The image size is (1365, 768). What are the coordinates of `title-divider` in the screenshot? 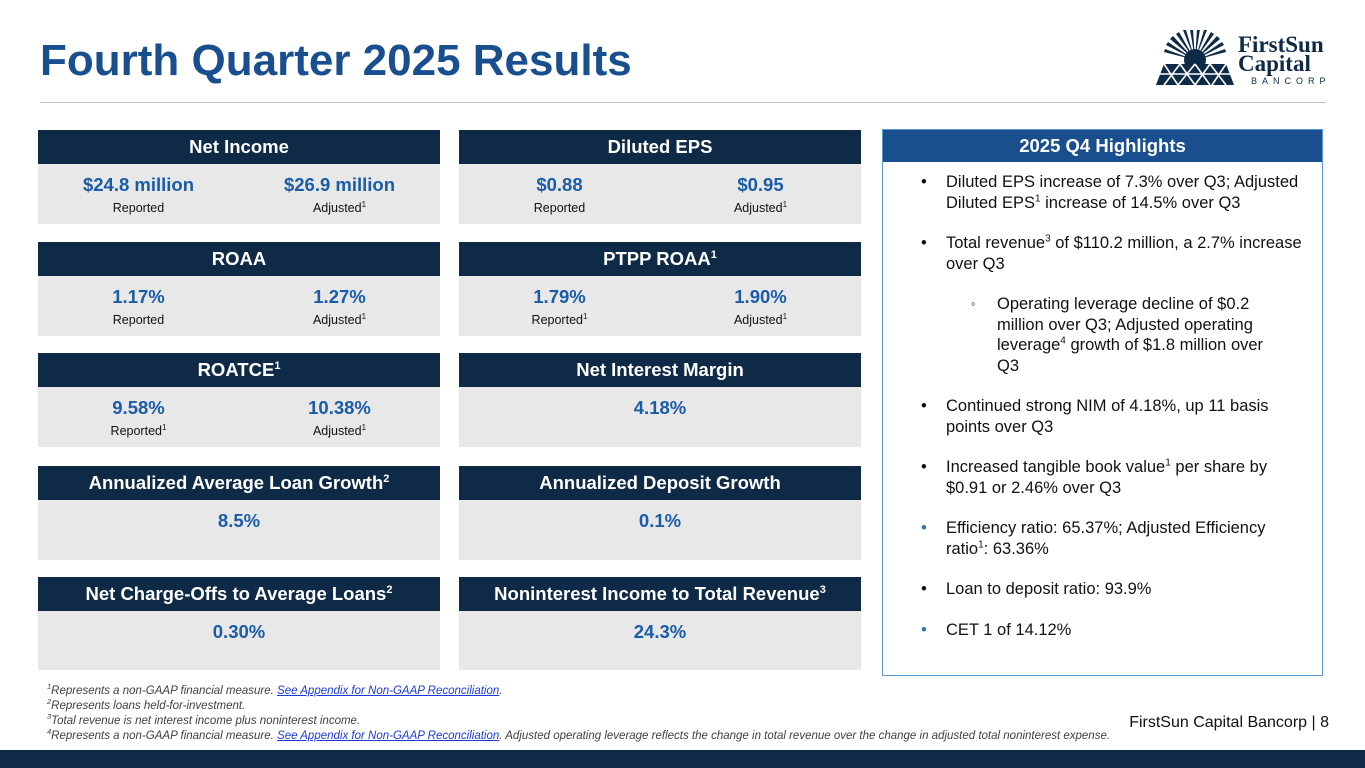 It's located at (683, 102).